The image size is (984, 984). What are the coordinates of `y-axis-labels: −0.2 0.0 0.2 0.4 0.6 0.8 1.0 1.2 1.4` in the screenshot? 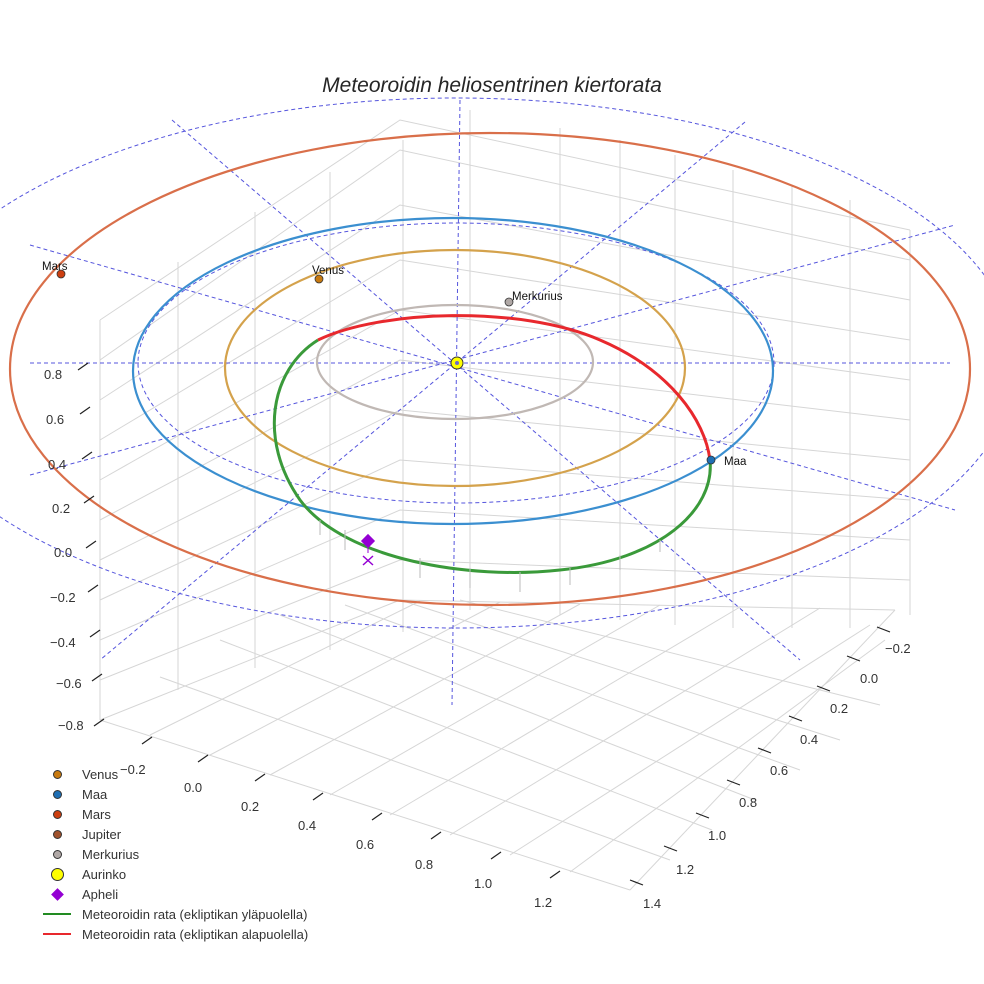 It's located at (777, 776).